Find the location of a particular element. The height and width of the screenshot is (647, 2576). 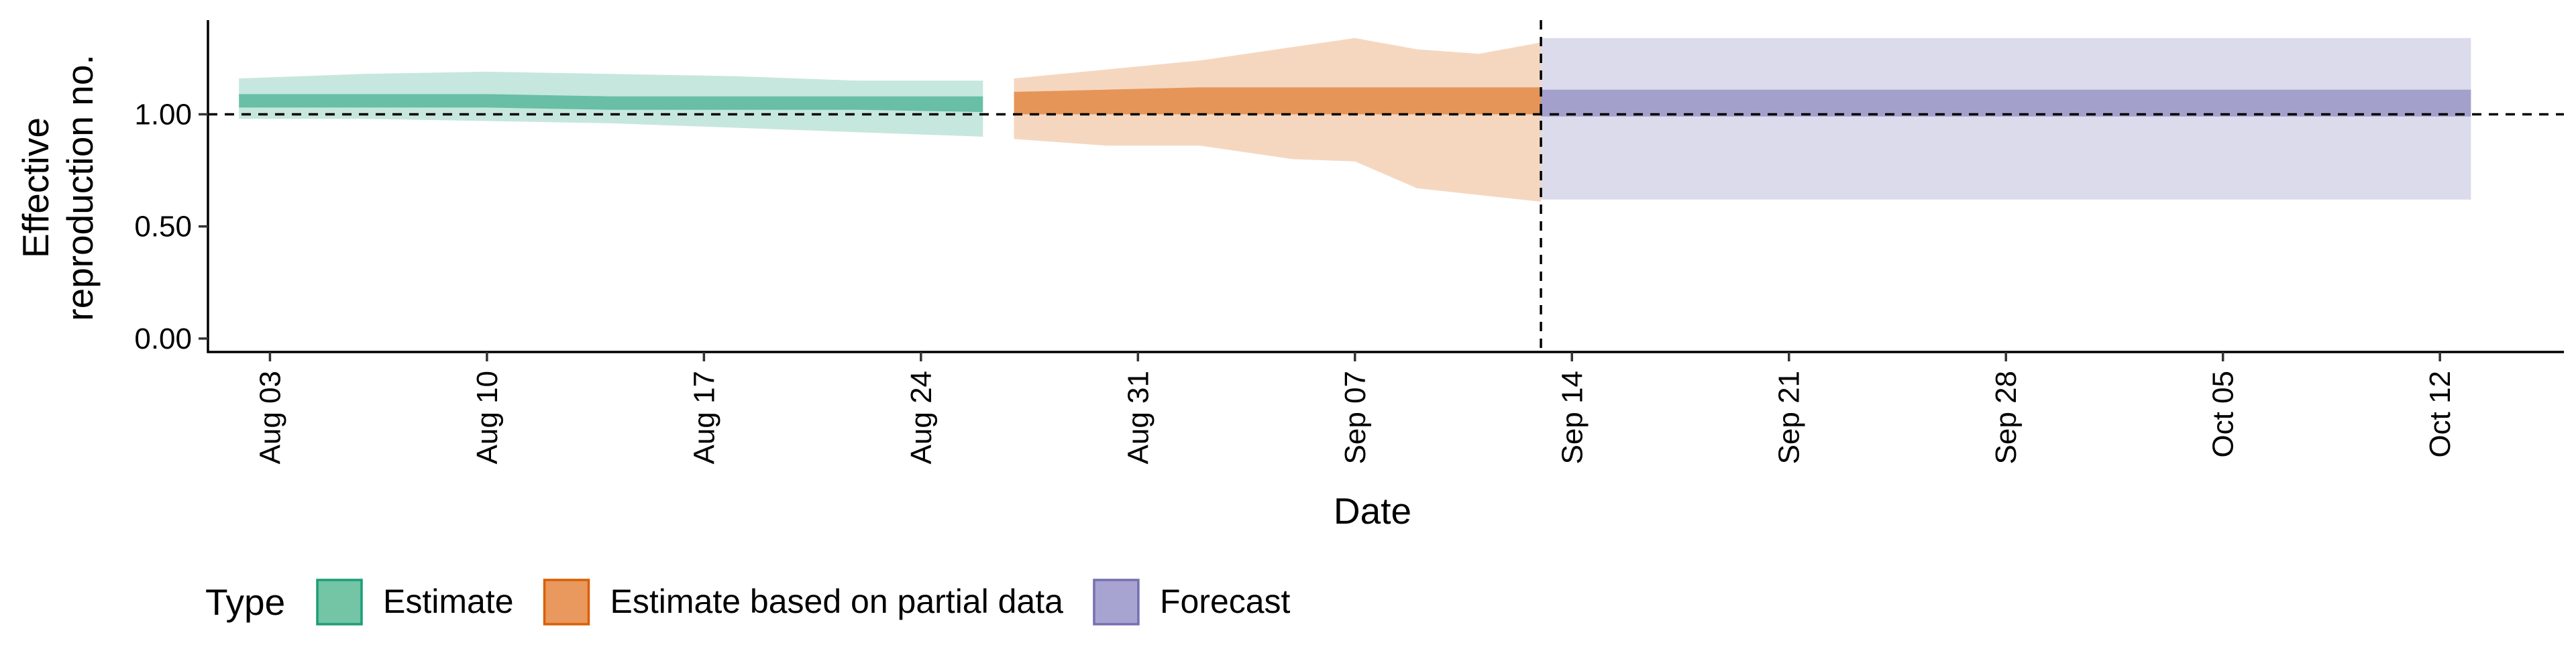

x-tick-label: Sep 28 is located at coordinates (2006, 417).